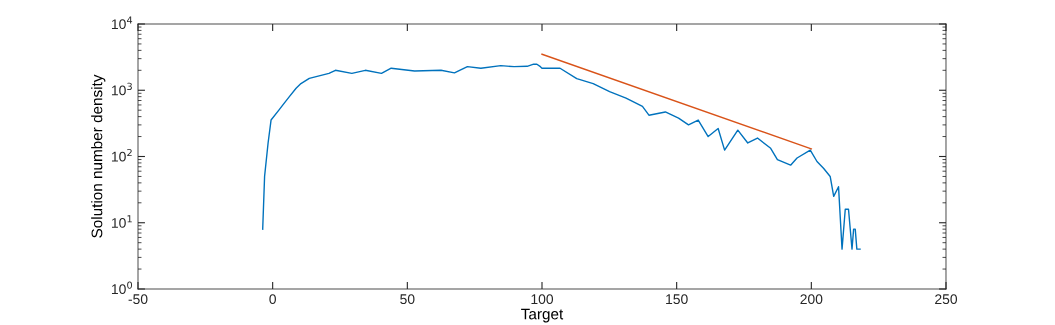 The height and width of the screenshot is (325, 1055). I want to click on y-tick-label: 10$^{0}$, so click(122, 288).